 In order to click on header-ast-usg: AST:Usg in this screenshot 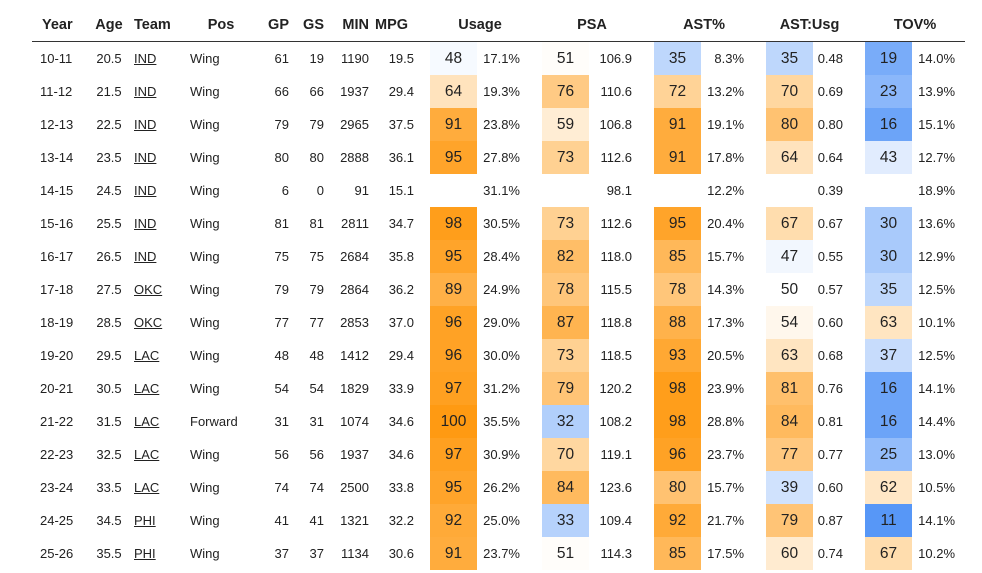, I will do `click(810, 25)`.